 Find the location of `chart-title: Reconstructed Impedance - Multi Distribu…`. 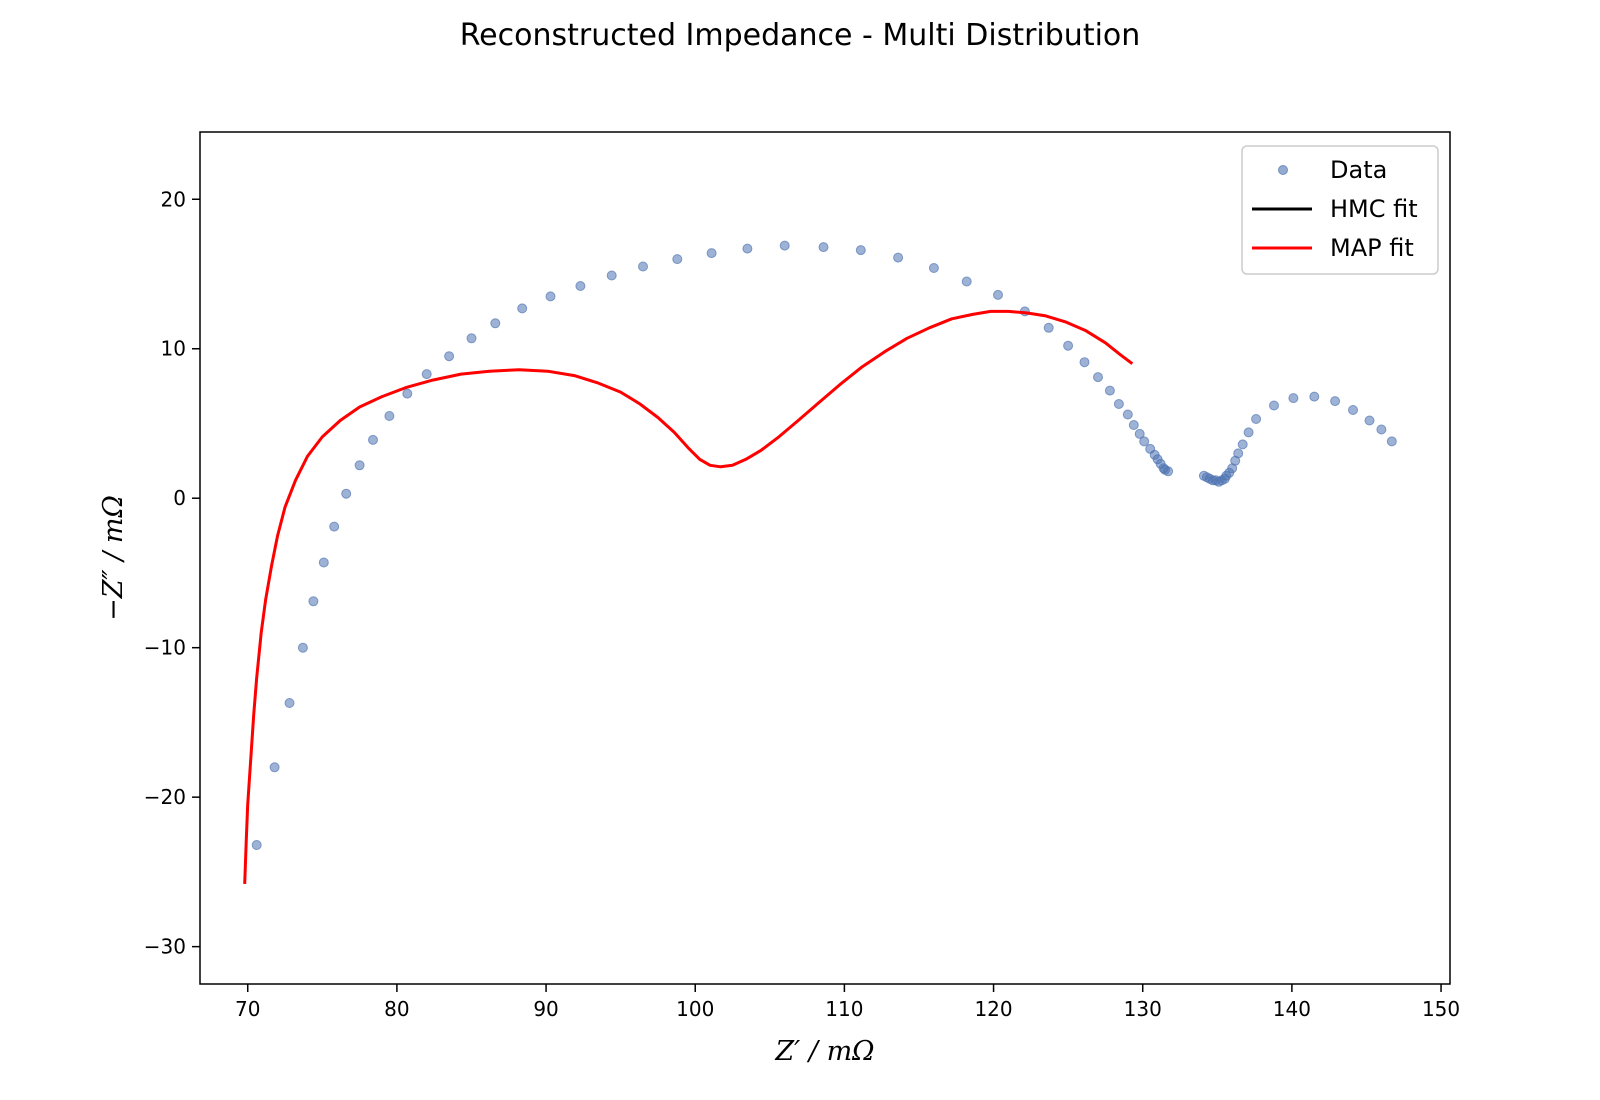

chart-title: Reconstructed Impedance - Multi Distribu… is located at coordinates (800, 35).